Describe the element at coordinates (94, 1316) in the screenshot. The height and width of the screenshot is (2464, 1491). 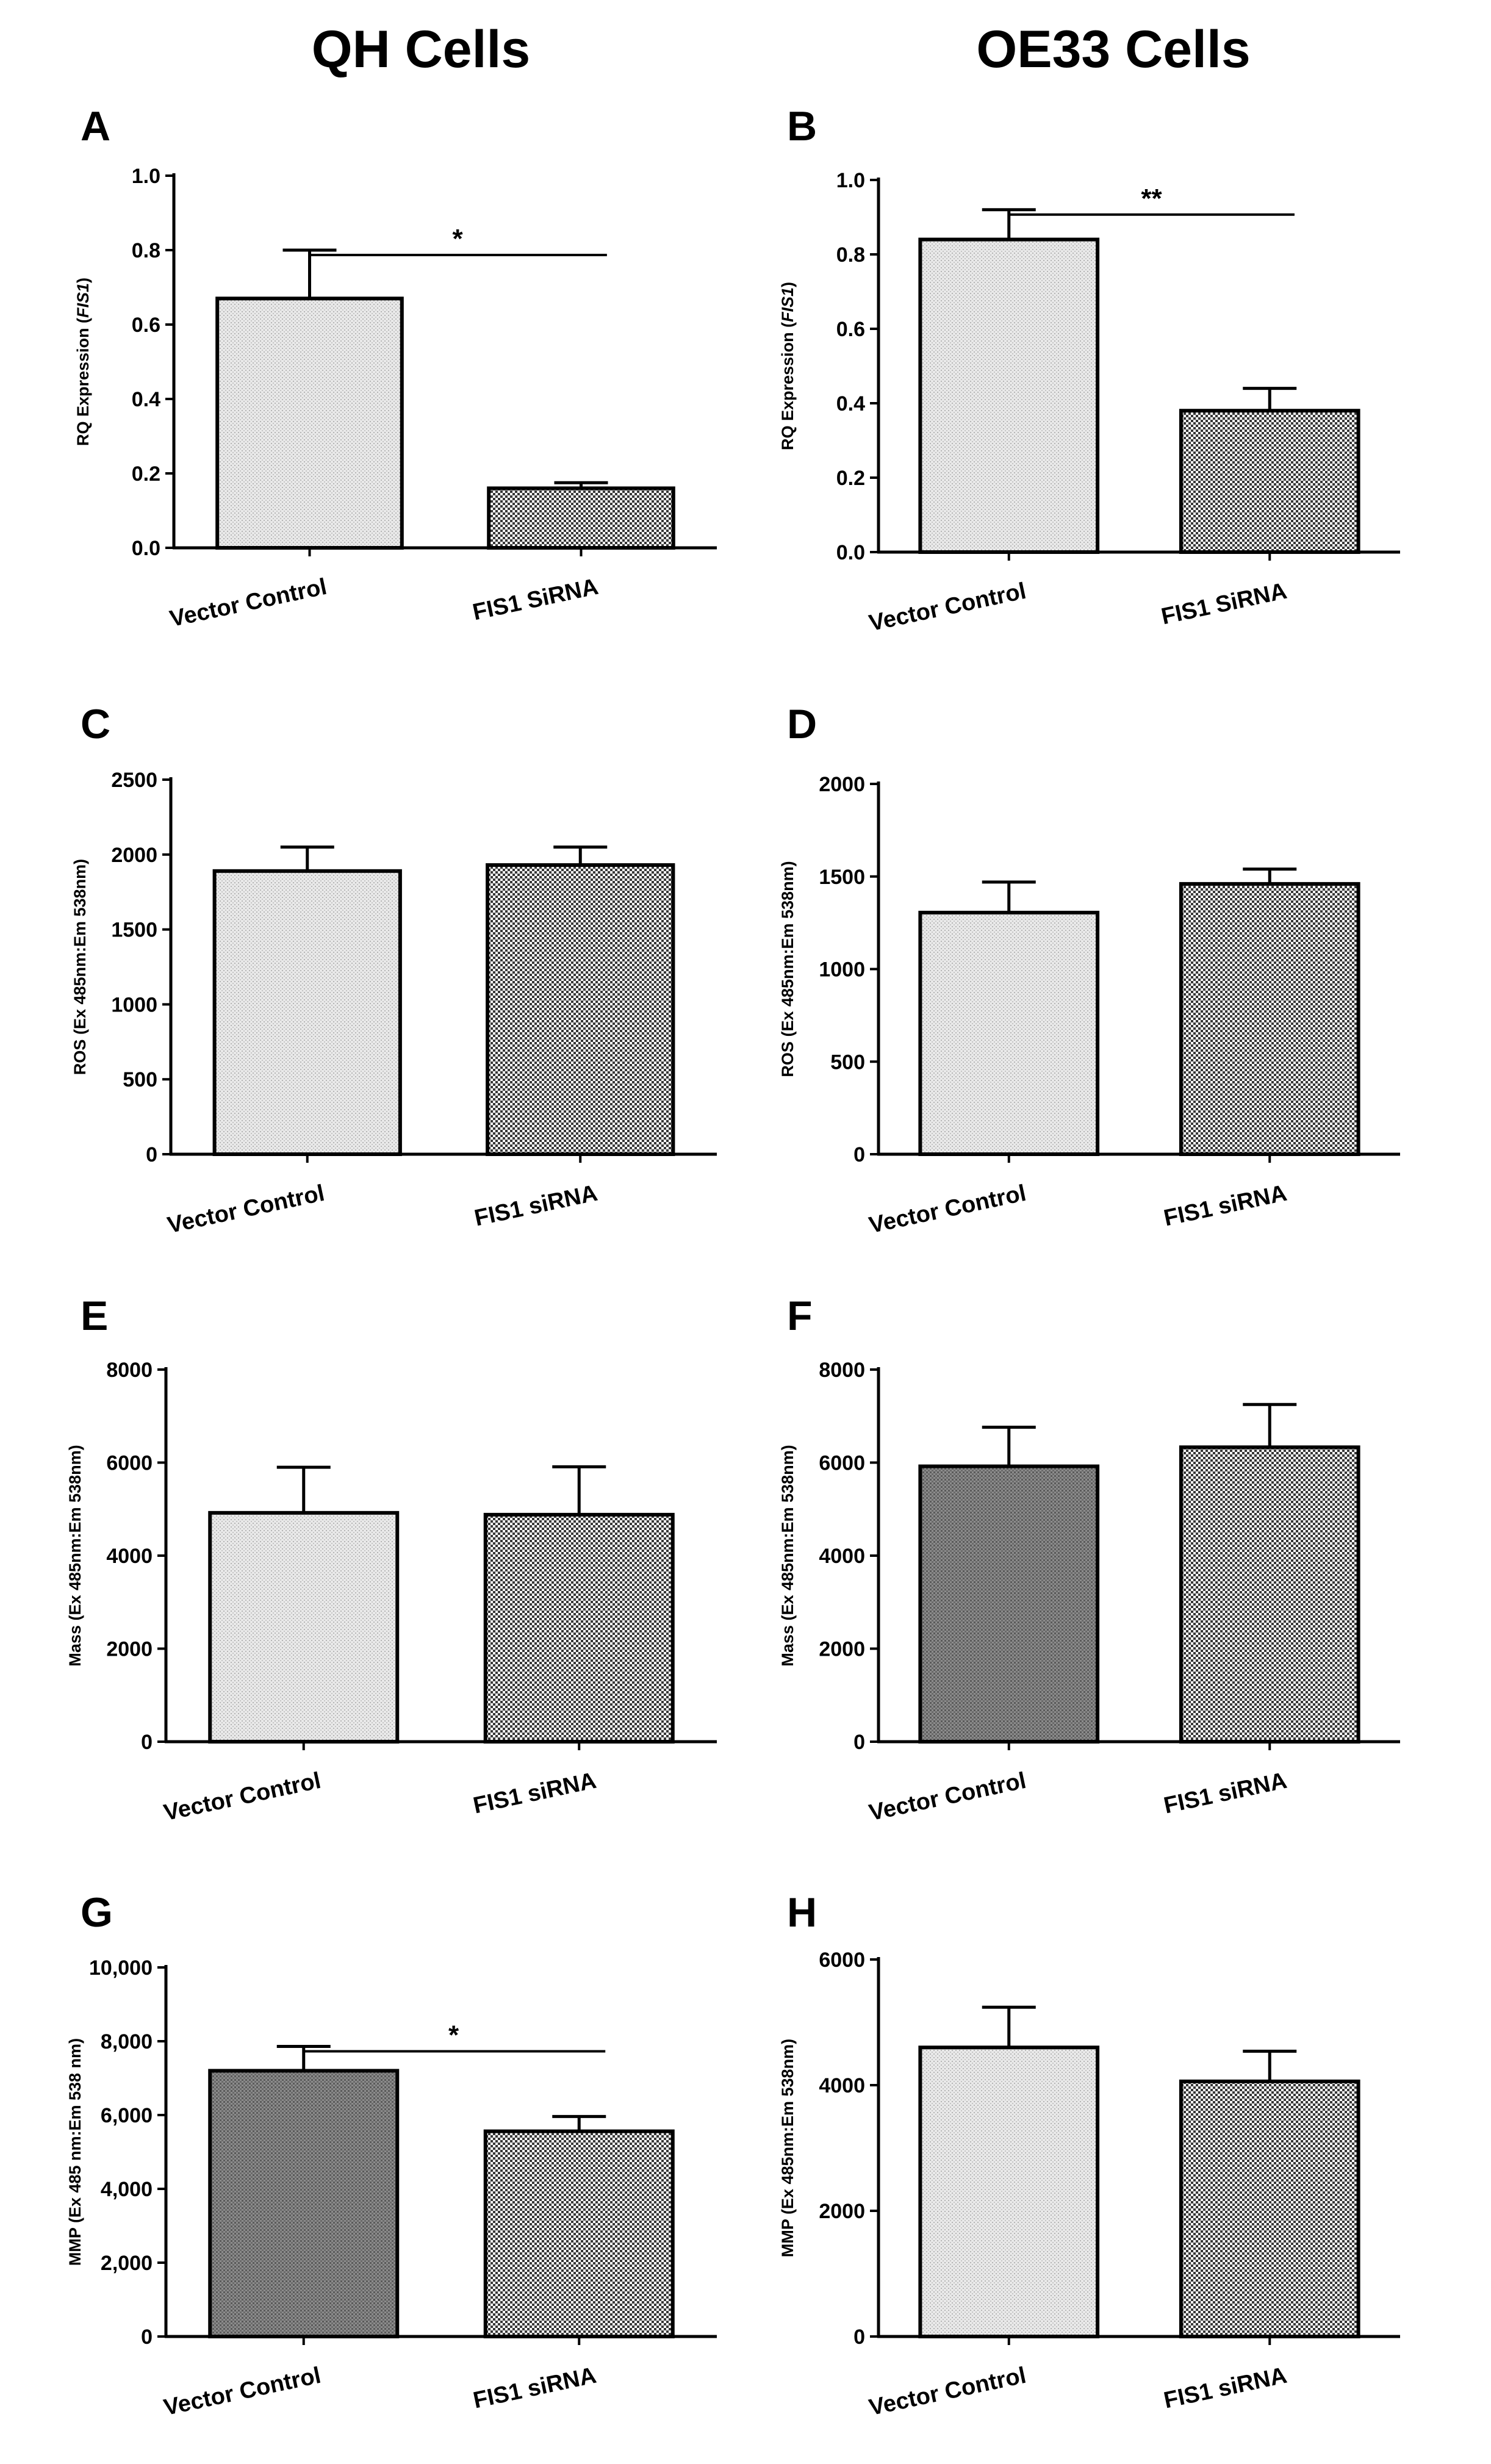
I see `panel-letter-e: E` at that location.